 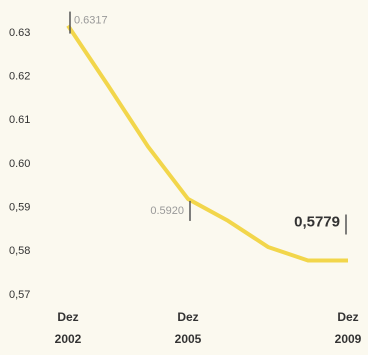 What do you see at coordinates (19, 77) in the screenshot?
I see `y-tick-label: 0.62` at bounding box center [19, 77].